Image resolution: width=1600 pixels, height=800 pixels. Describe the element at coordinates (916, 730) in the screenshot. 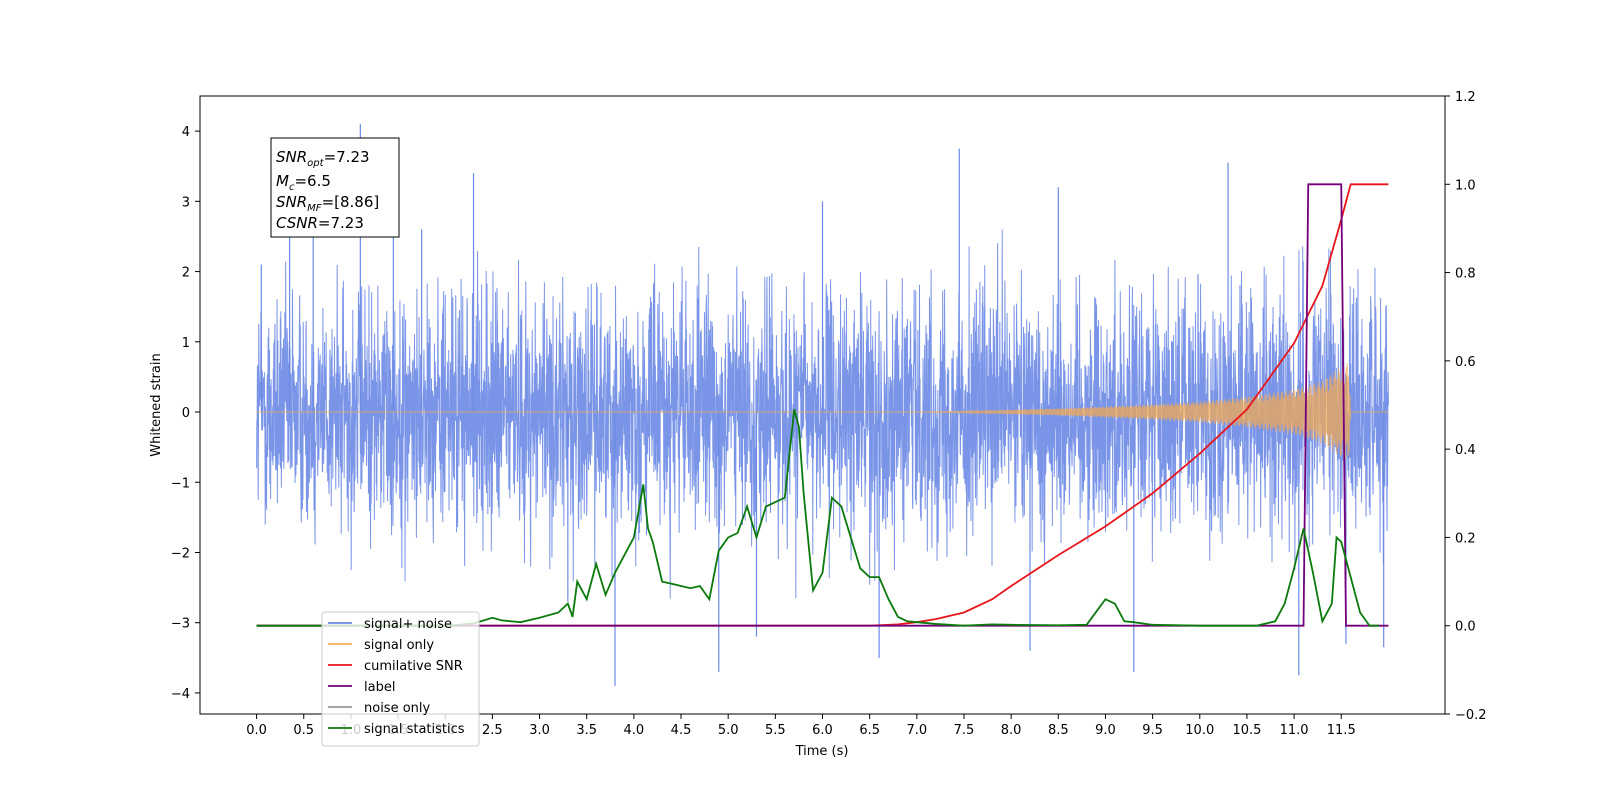

I see `x-tick-label: 7.0` at that location.